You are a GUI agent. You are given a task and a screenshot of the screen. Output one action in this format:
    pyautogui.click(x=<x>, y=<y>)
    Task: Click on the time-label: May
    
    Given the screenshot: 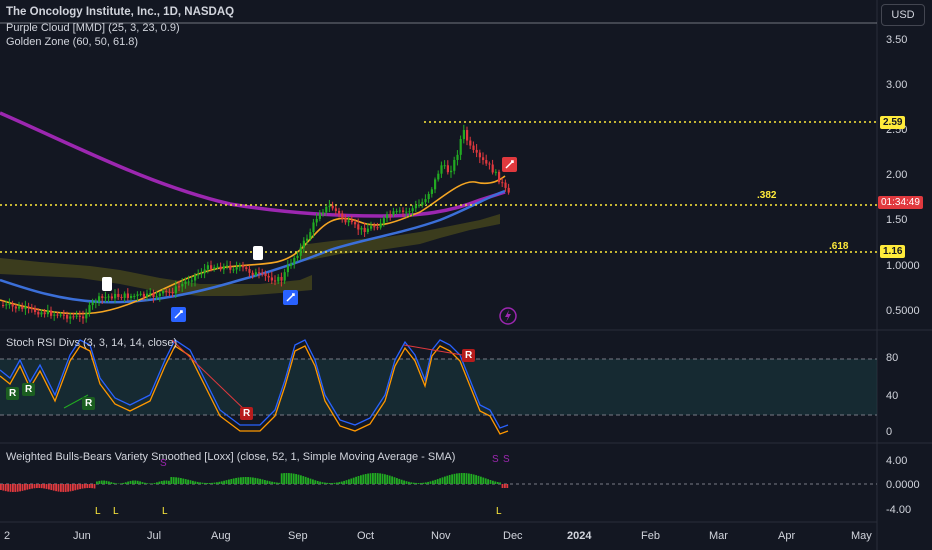 What is the action you would take?
    pyautogui.click(x=861, y=536)
    